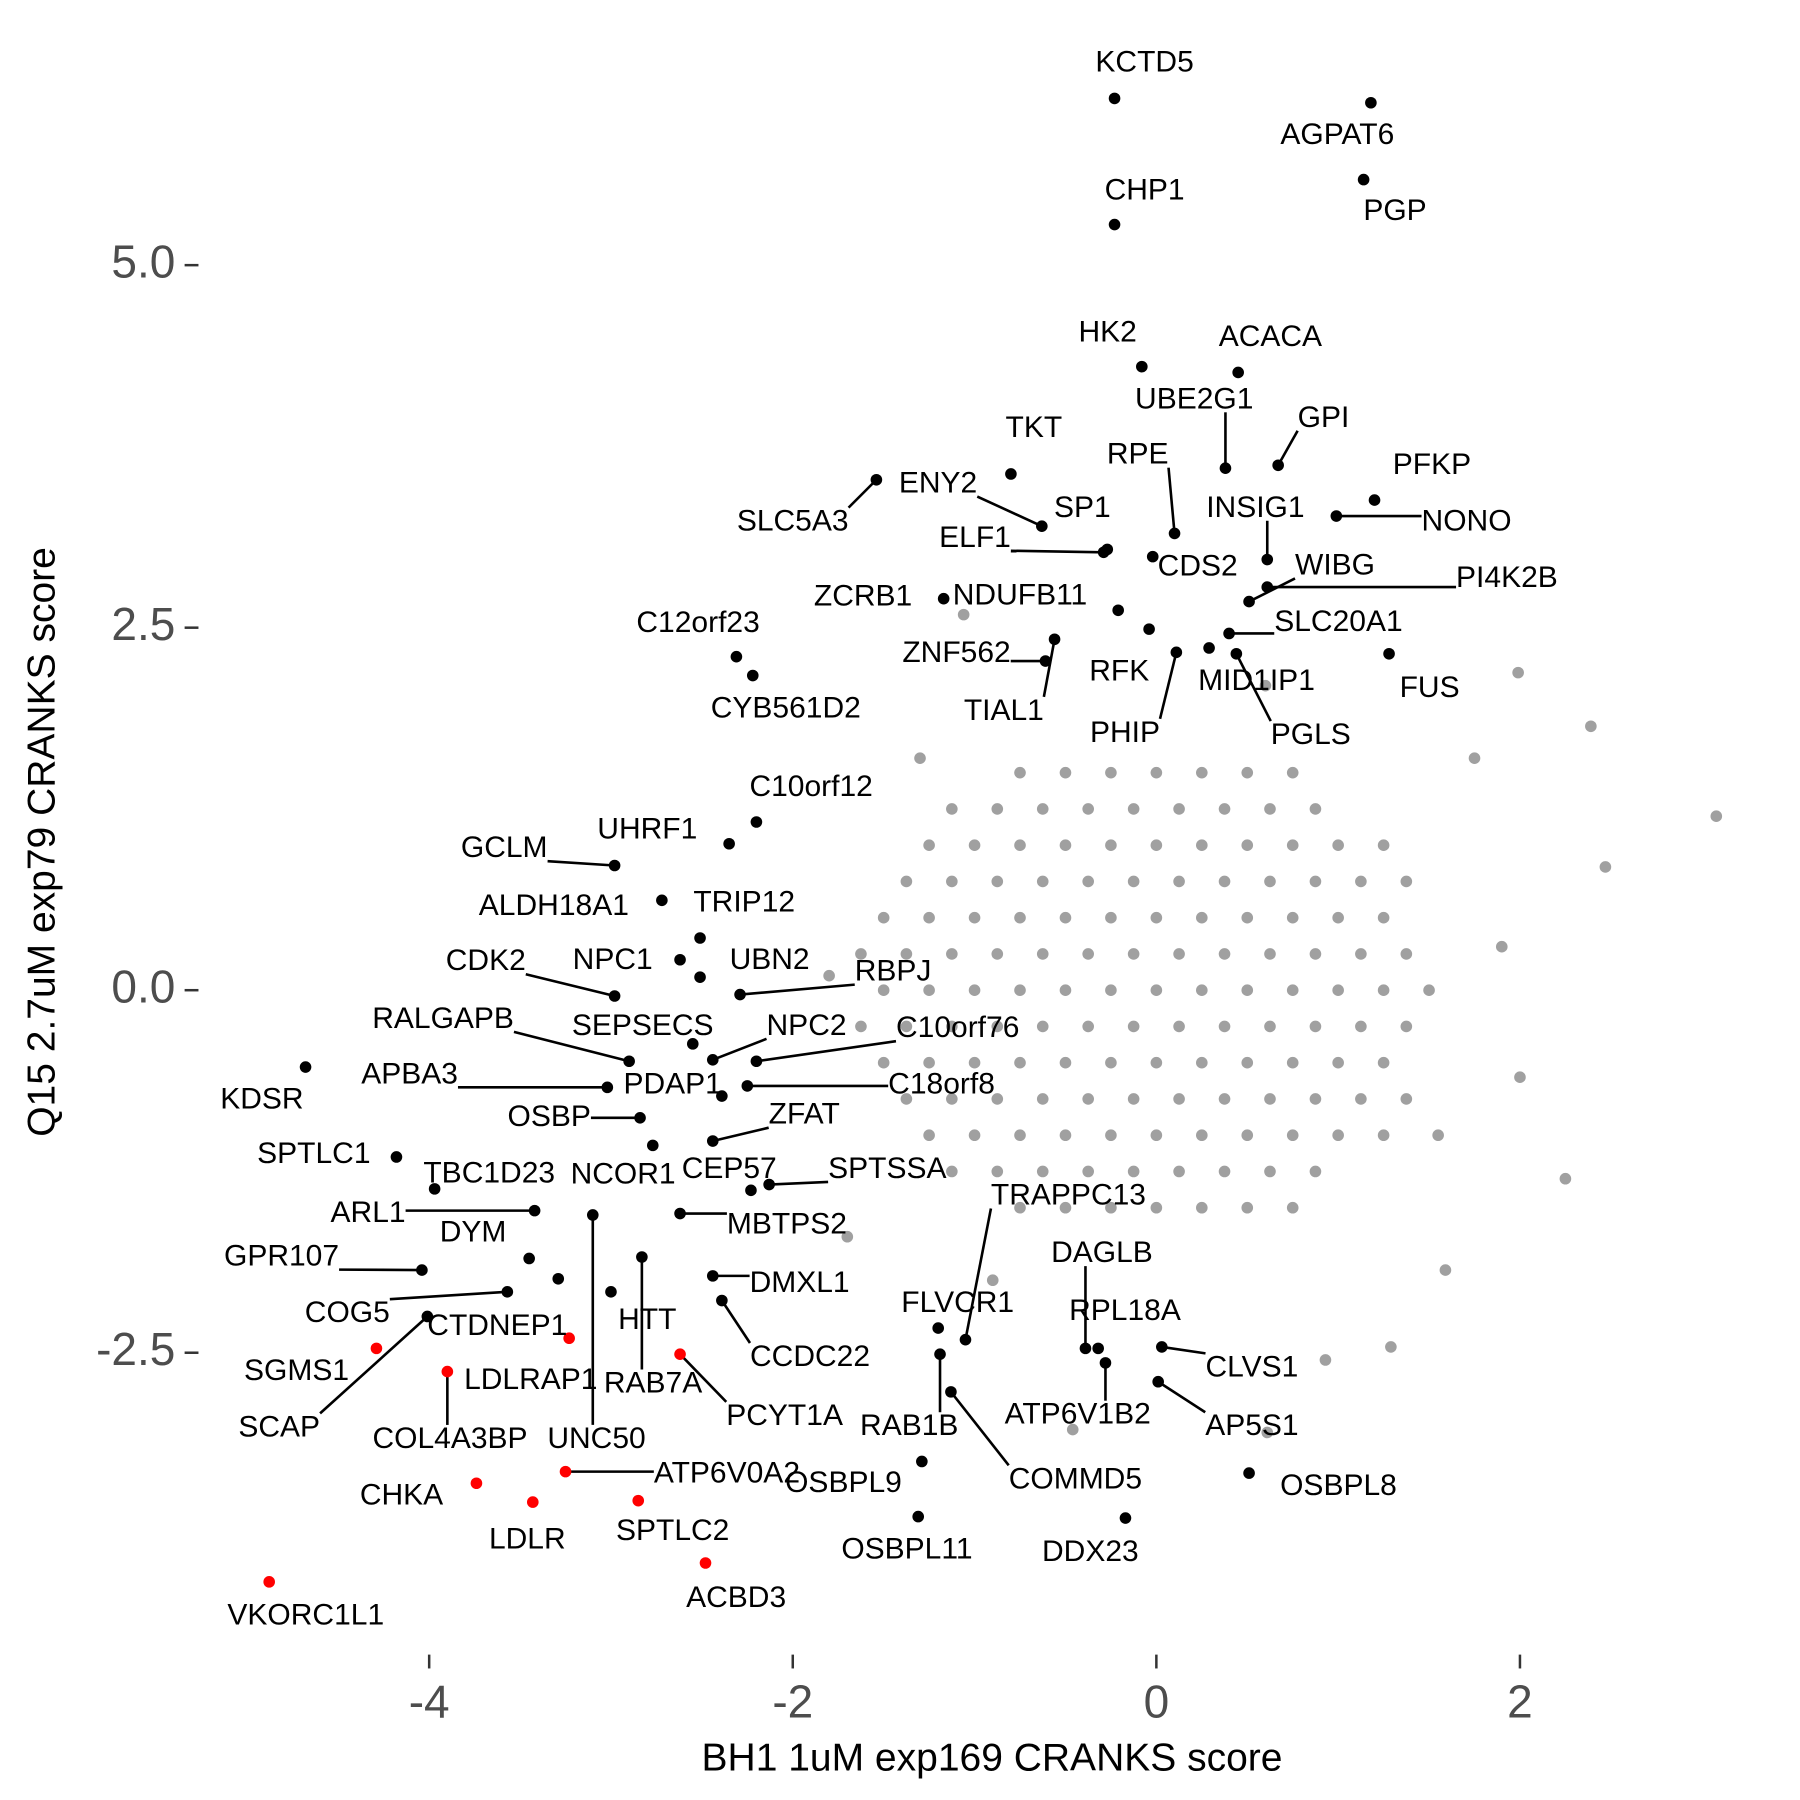 The height and width of the screenshot is (1800, 1800). What do you see at coordinates (975, 537) in the screenshot?
I see `point-label: ELF1` at bounding box center [975, 537].